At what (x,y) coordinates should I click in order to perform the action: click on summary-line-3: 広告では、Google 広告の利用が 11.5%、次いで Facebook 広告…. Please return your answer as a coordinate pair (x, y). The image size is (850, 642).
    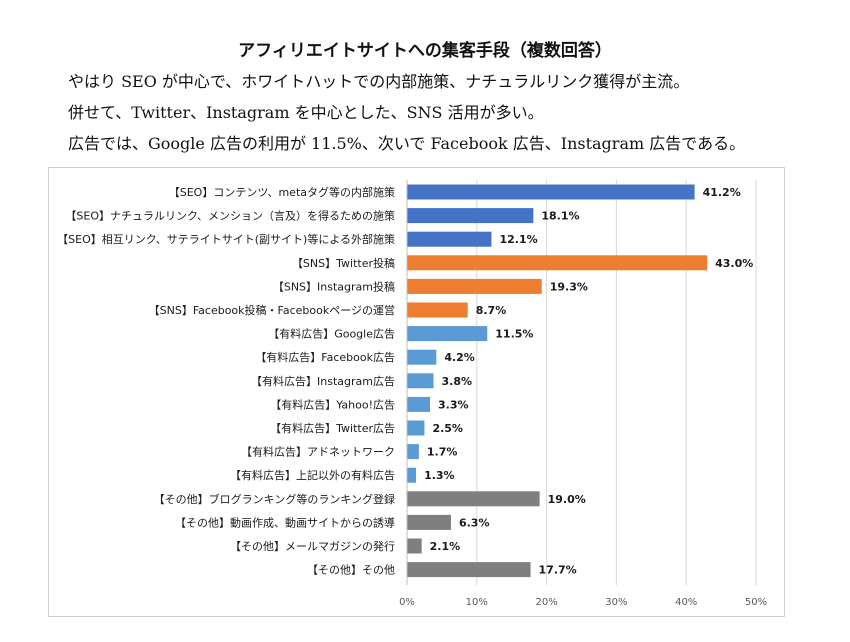
    Looking at the image, I should click on (407, 143).